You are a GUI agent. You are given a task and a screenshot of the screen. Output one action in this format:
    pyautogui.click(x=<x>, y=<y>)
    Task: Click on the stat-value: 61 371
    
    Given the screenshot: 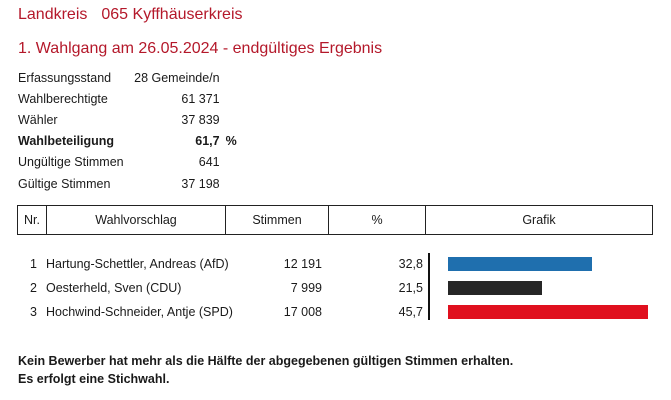 What is the action you would take?
    pyautogui.click(x=200, y=98)
    